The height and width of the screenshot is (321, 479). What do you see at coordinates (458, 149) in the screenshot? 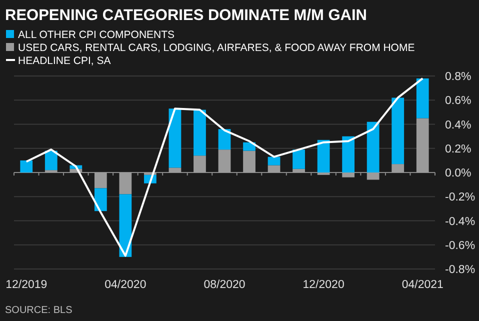
I see `y-tick-label: 0.2%` at bounding box center [458, 149].